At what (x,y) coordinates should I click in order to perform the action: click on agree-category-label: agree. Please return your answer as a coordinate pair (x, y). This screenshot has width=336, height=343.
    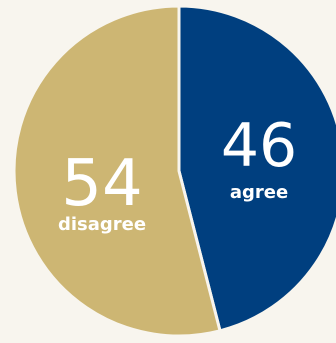
    Looking at the image, I should click on (259, 192).